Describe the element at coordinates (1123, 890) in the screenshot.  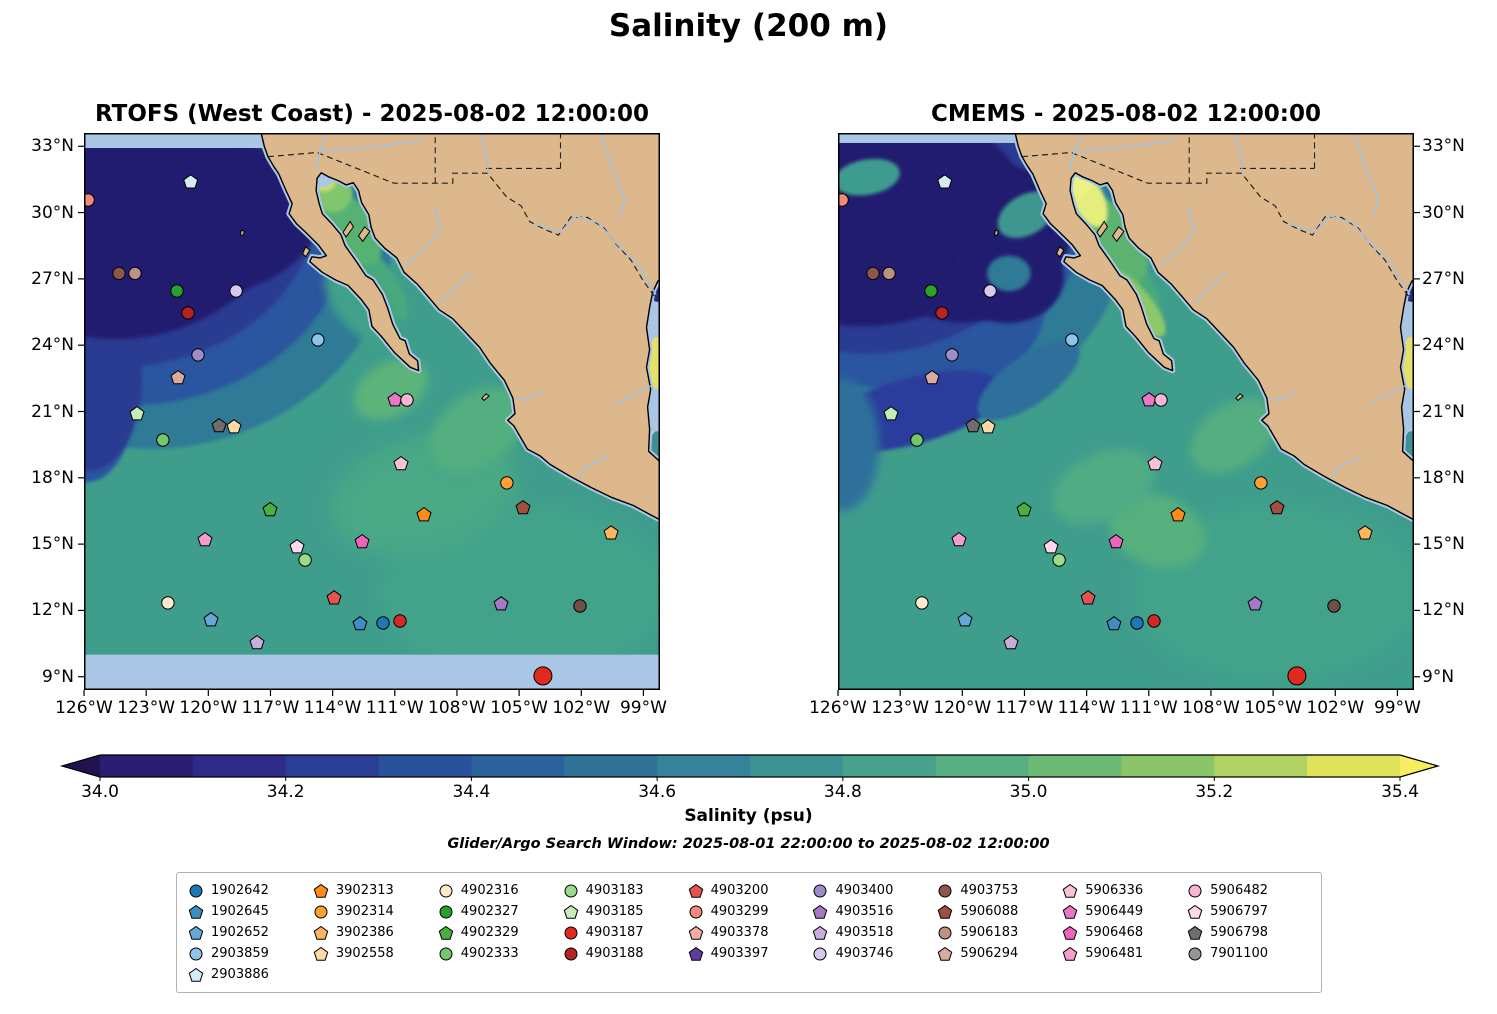
I see `legend-item: 5906336` at that location.